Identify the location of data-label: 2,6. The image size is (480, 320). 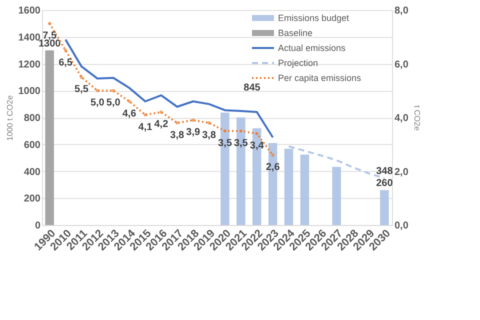
(273, 168).